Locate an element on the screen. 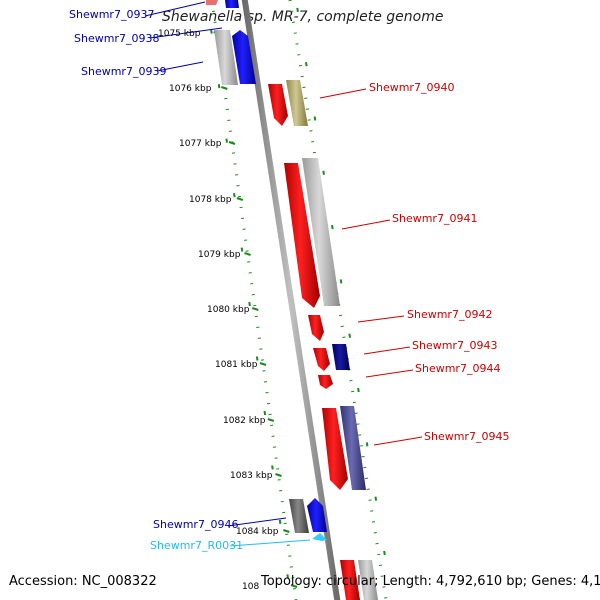 The height and width of the screenshot is (600, 600). gc-track-left is located at coordinates (254, 300).